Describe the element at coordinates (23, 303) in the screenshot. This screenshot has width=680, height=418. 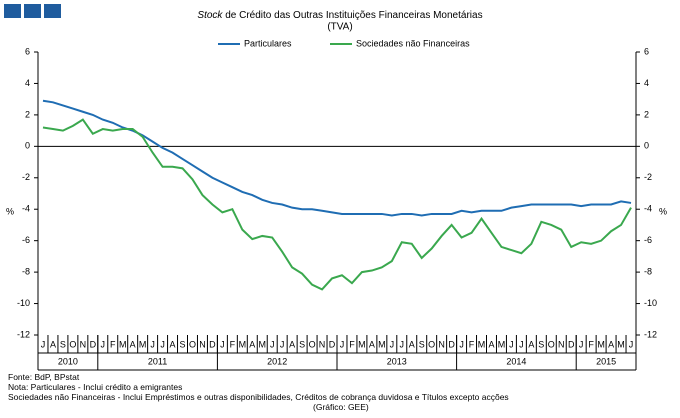
I see `y-tick-label: -10` at that location.